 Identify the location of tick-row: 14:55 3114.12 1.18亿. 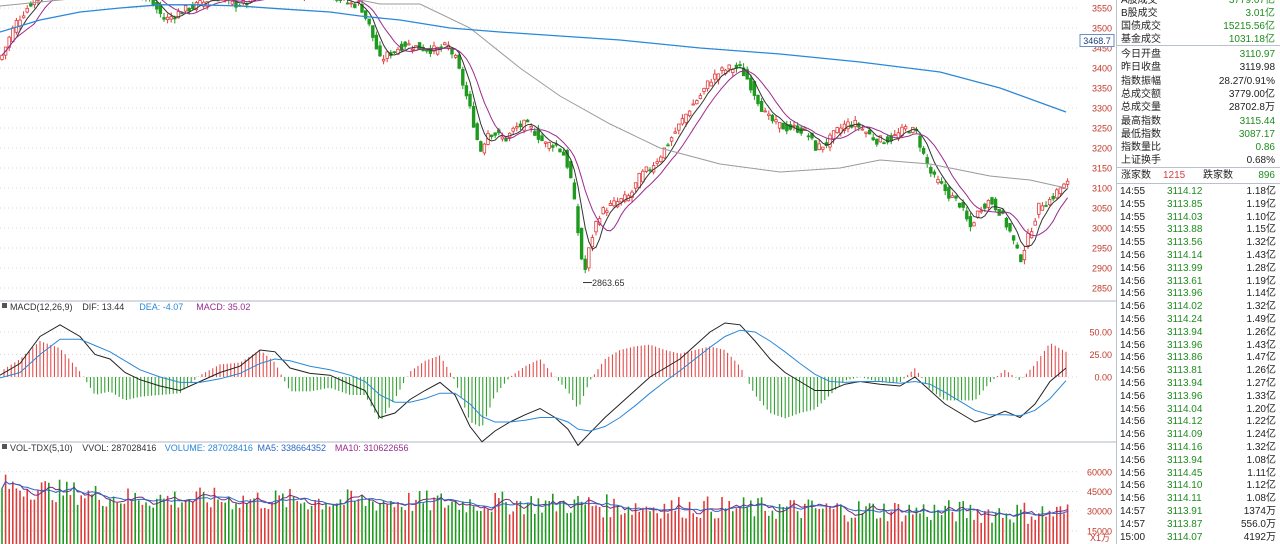
(1198, 191).